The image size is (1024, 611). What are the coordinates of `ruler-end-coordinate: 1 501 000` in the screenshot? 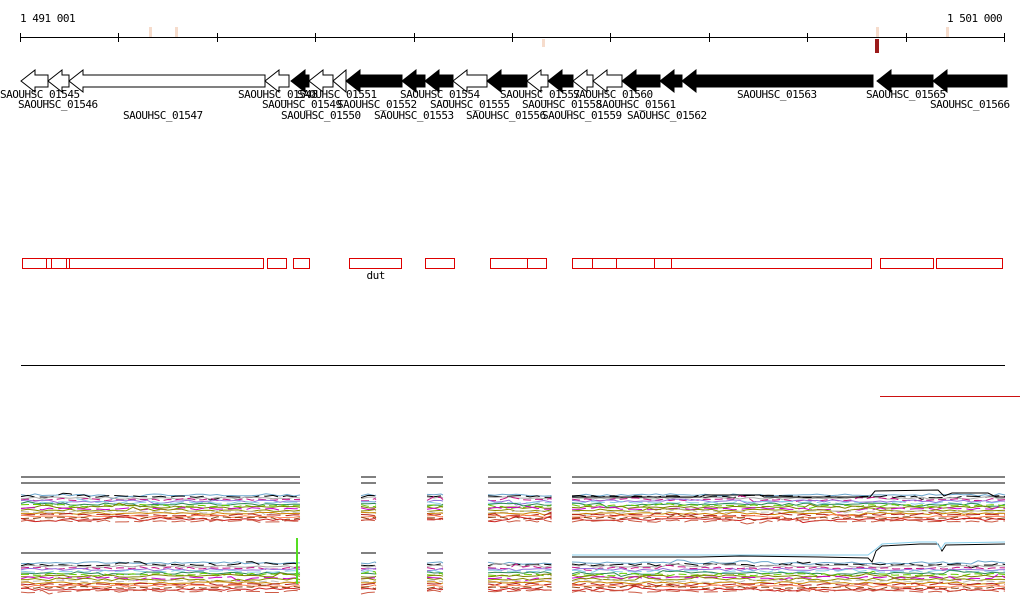 It's located at (975, 18).